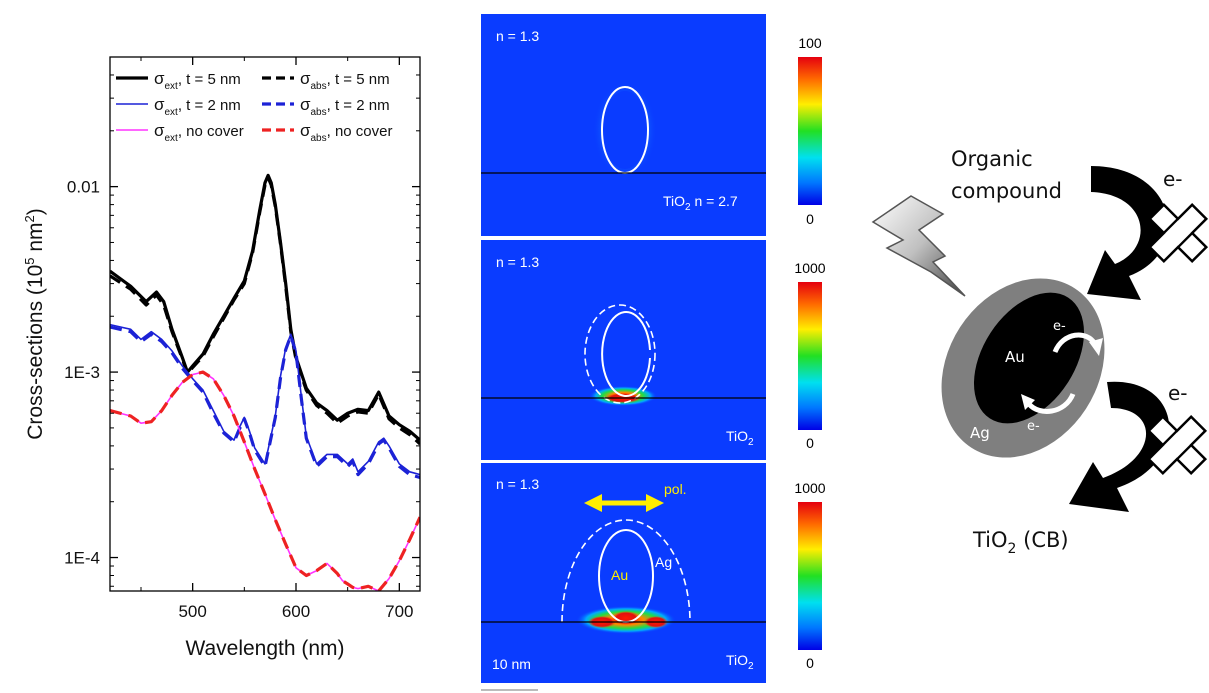 Image resolution: width=1209 pixels, height=693 pixels. What do you see at coordinates (345, 106) in the screenshot?
I see `legend-label-abs2: σabs, t = 2 nm` at bounding box center [345, 106].